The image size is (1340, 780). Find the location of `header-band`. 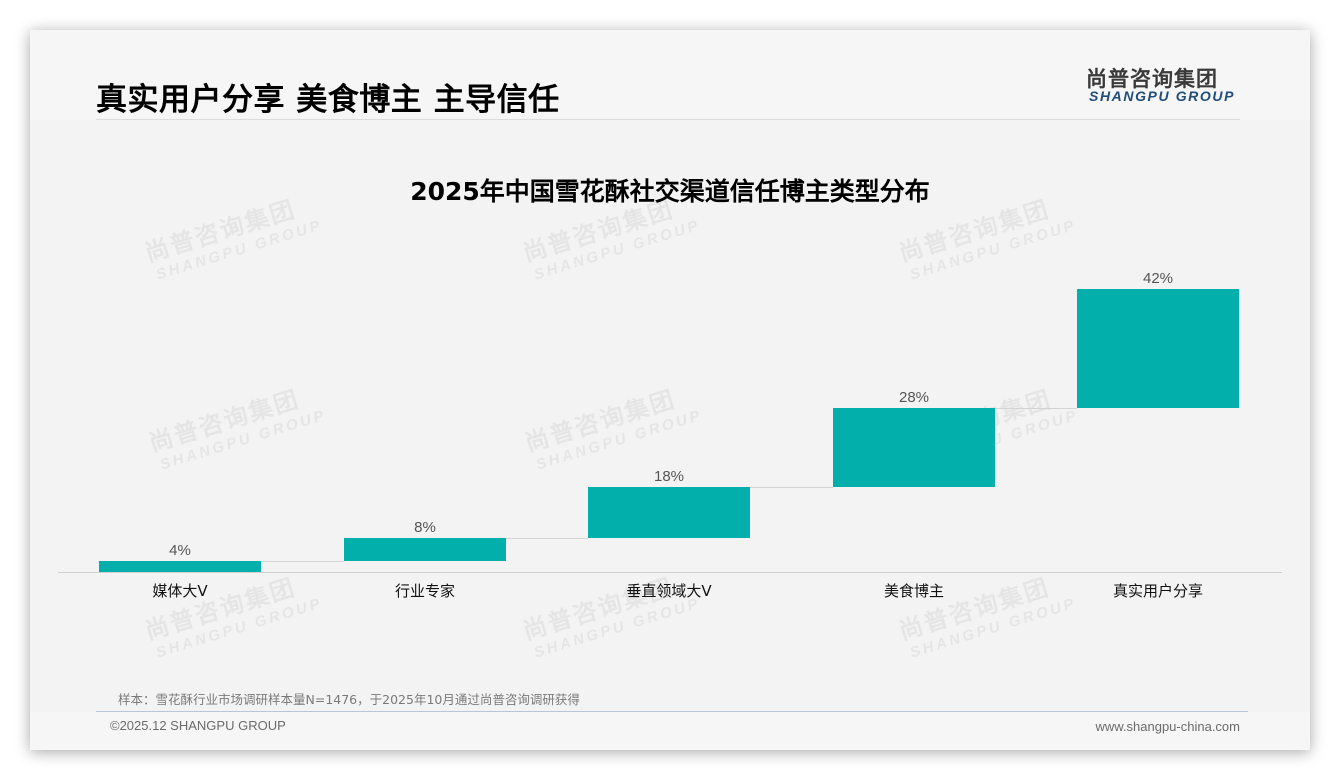

header-band is located at coordinates (670, 75).